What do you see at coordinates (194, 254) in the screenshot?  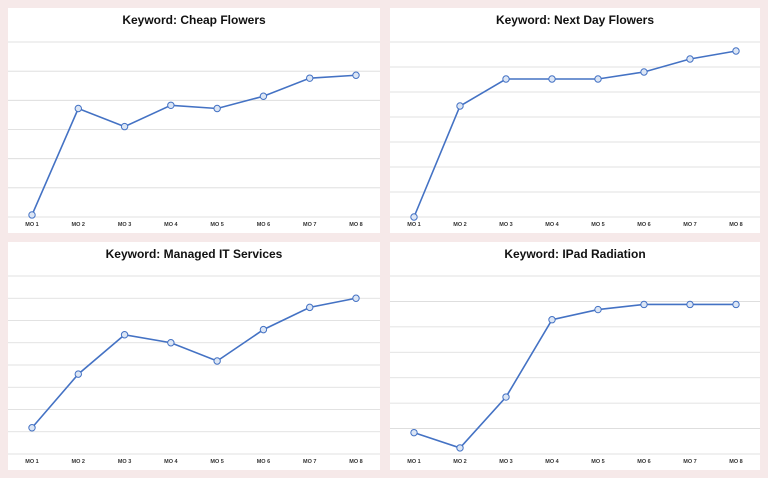 I see `chart-title: Keyword: Managed IT Services` at bounding box center [194, 254].